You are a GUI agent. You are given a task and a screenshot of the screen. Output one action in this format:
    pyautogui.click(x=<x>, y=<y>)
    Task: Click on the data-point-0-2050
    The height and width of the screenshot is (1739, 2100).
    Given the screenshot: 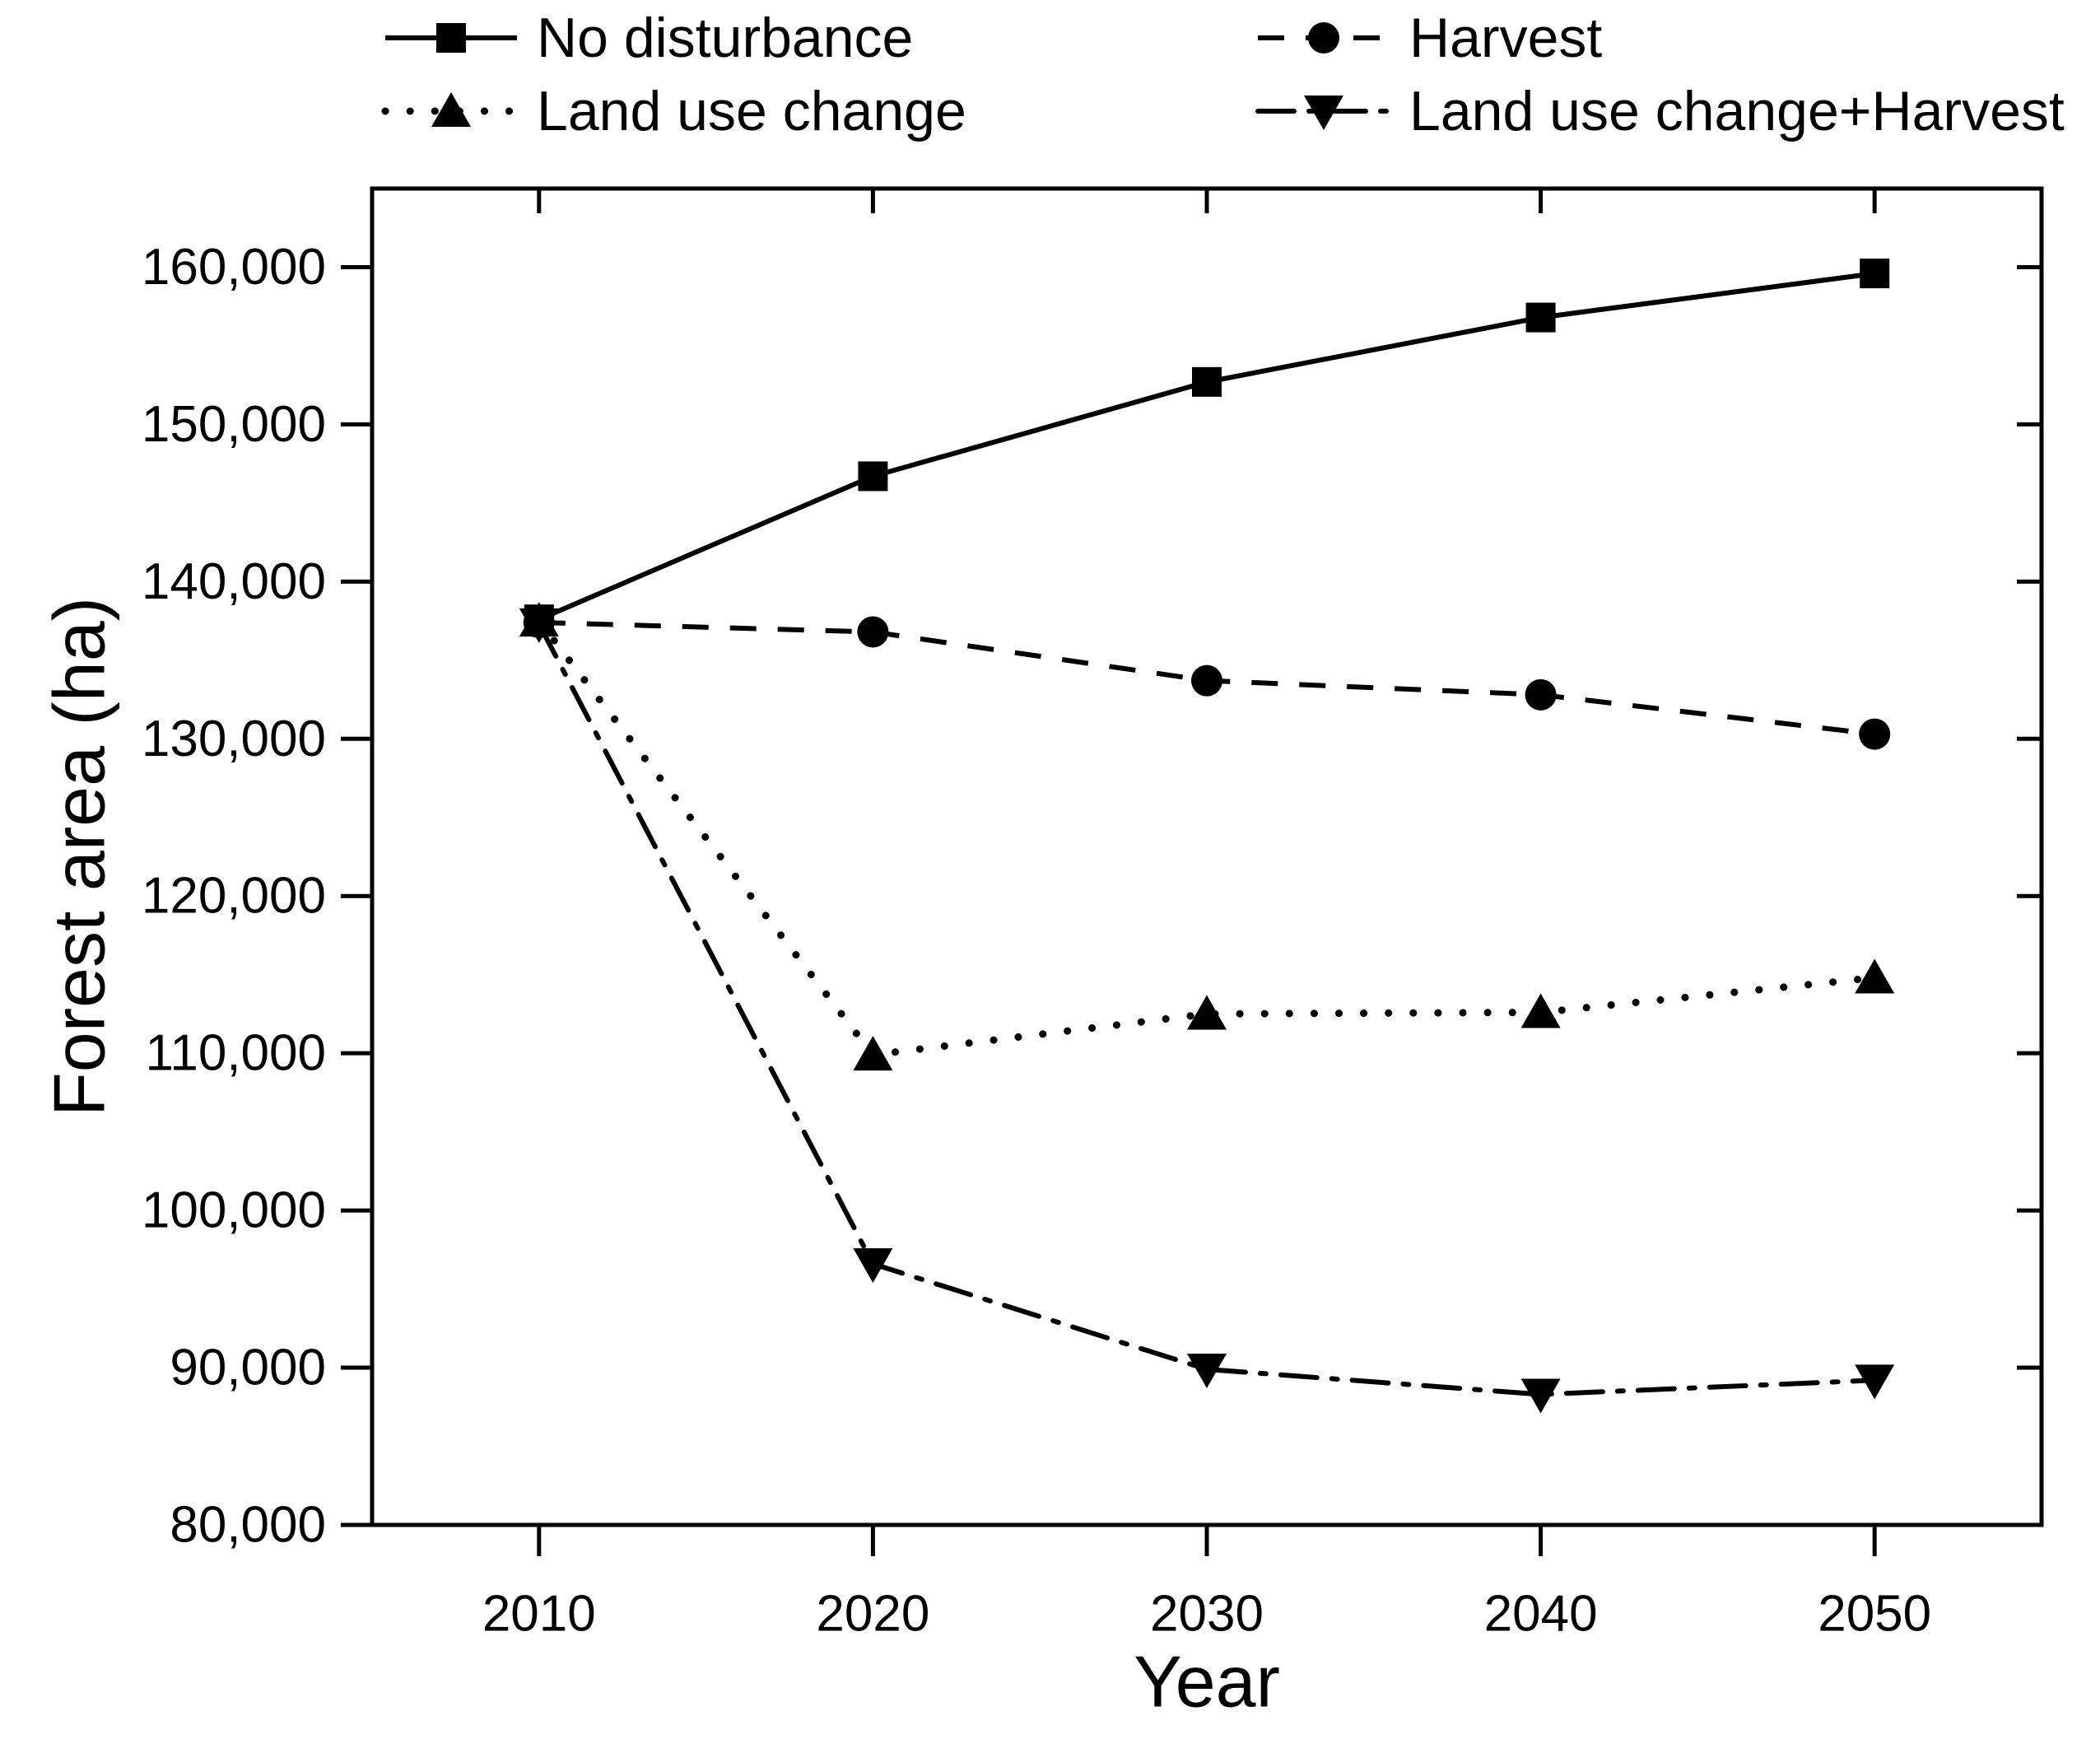 What is the action you would take?
    pyautogui.click(x=1875, y=274)
    